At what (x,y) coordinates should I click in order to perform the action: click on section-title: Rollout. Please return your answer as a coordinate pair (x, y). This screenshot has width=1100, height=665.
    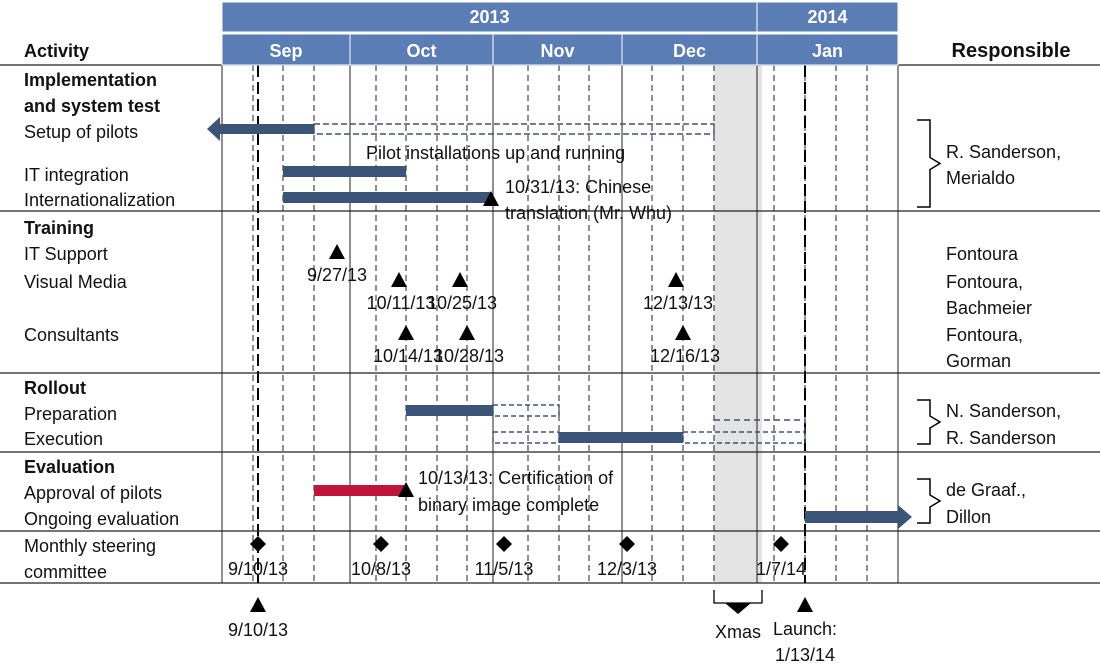
    Looking at the image, I should click on (55, 388).